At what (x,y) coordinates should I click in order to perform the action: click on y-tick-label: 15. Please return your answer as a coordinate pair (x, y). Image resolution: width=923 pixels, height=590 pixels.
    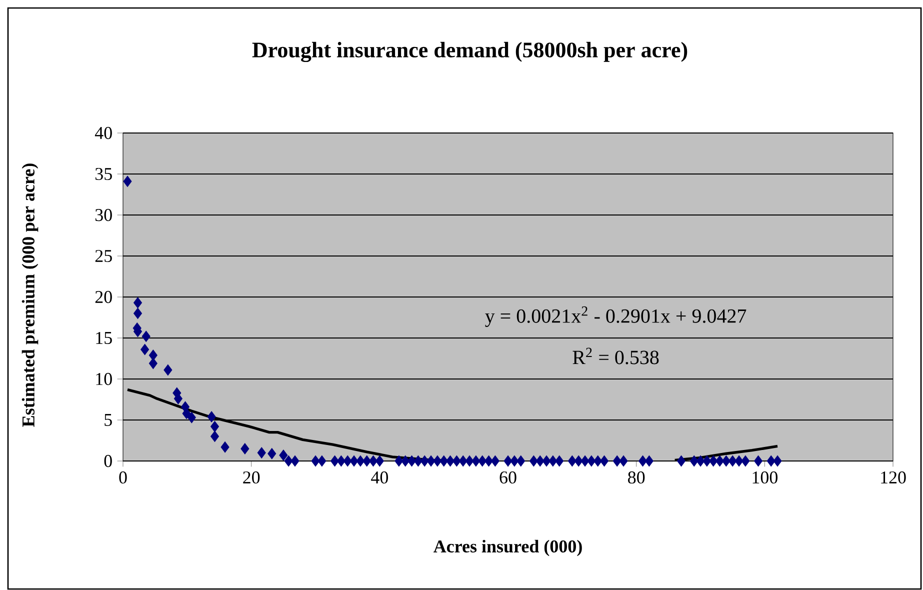
    Looking at the image, I should click on (104, 338).